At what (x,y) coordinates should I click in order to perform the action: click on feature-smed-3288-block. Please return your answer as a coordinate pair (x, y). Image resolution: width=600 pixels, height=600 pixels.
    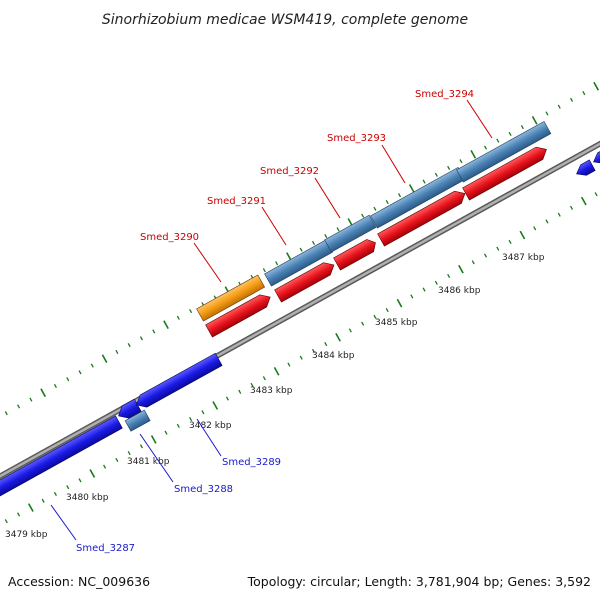
    Looking at the image, I should click on (137, 420).